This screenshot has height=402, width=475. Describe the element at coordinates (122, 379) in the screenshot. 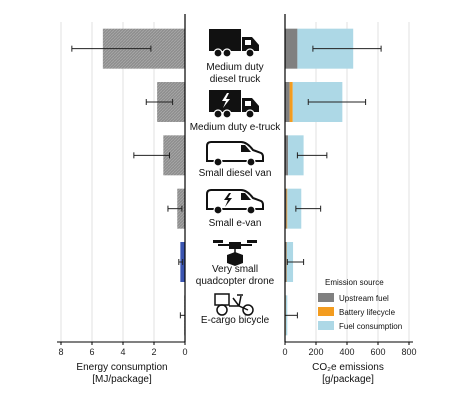

I see `energy-axis-title: [MJ/package]` at that location.